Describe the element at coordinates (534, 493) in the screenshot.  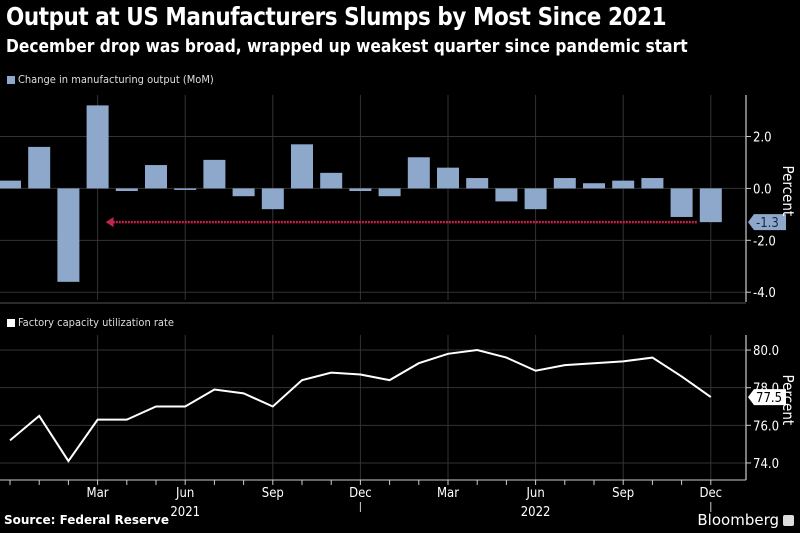
I see `x-tick-label-5: Jun` at that location.